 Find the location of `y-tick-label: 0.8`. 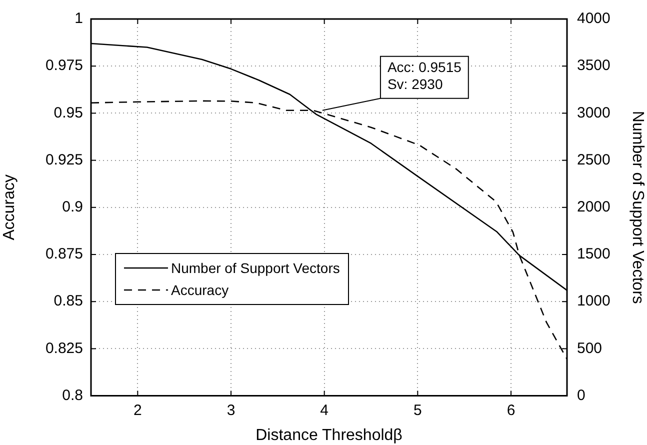

y-tick-label: 0.8 is located at coordinates (72, 395).